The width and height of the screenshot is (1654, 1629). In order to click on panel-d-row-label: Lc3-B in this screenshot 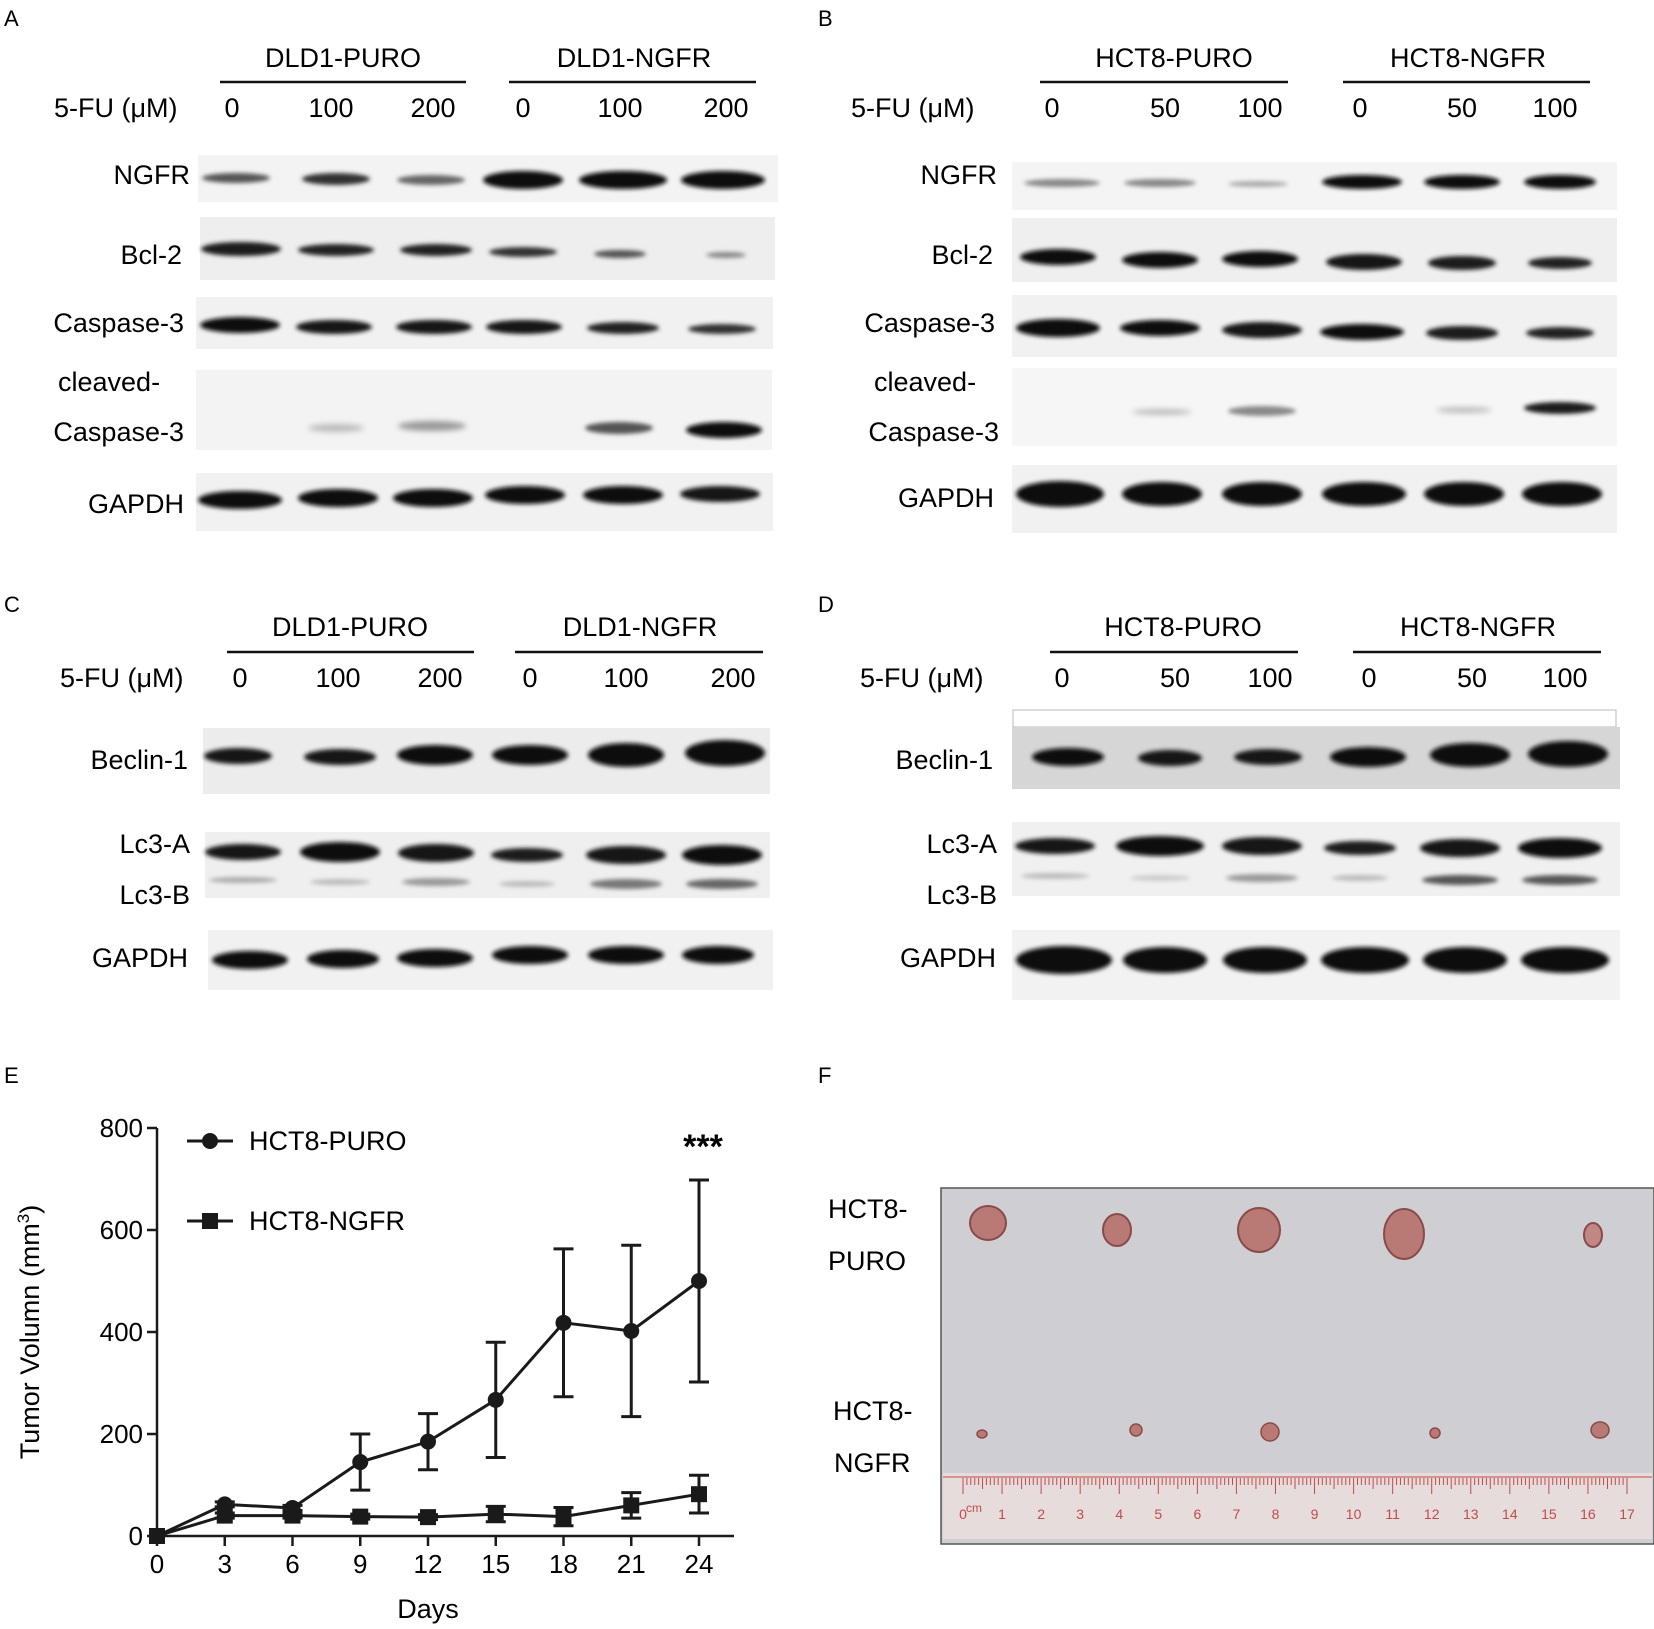, I will do `click(961, 895)`.